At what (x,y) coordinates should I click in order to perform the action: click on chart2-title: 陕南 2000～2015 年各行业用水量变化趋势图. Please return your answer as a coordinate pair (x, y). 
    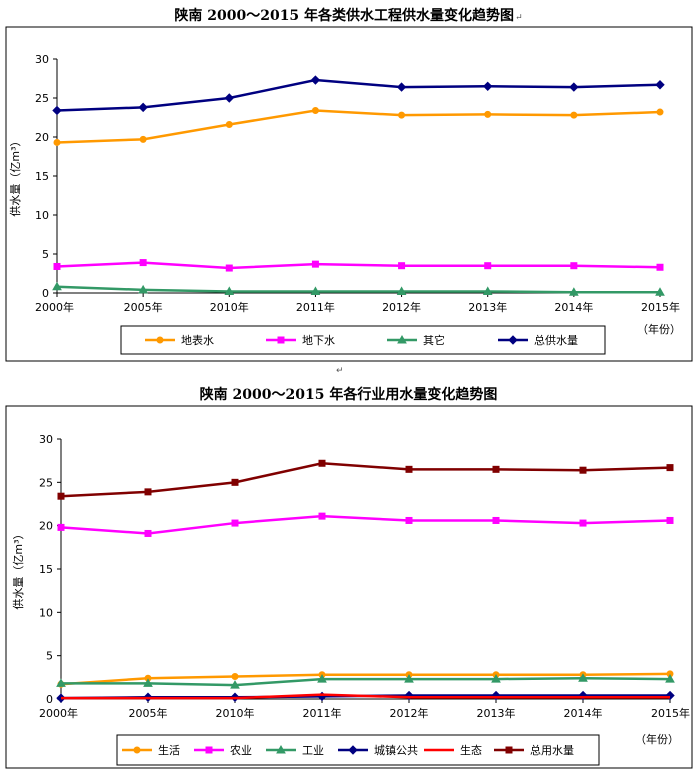
    Looking at the image, I should click on (348, 394).